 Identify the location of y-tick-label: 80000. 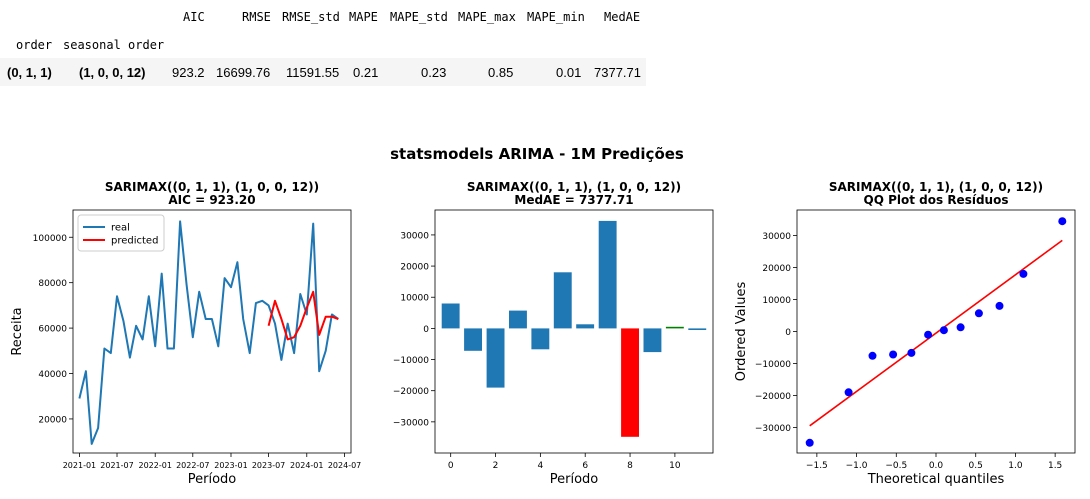
(52, 284).